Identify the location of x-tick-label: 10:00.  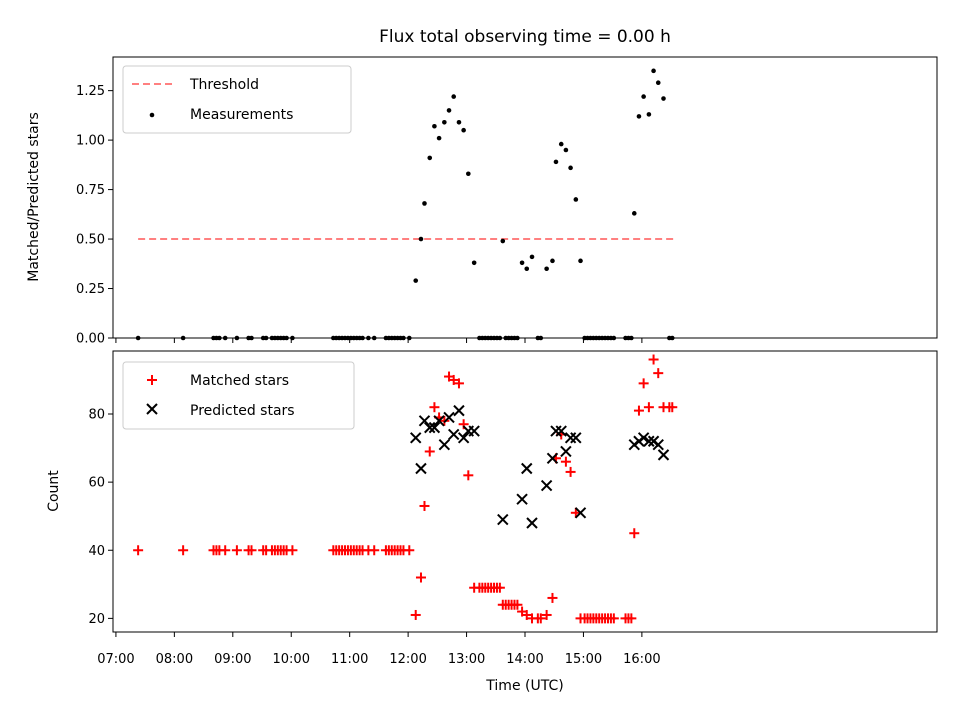
(291, 659).